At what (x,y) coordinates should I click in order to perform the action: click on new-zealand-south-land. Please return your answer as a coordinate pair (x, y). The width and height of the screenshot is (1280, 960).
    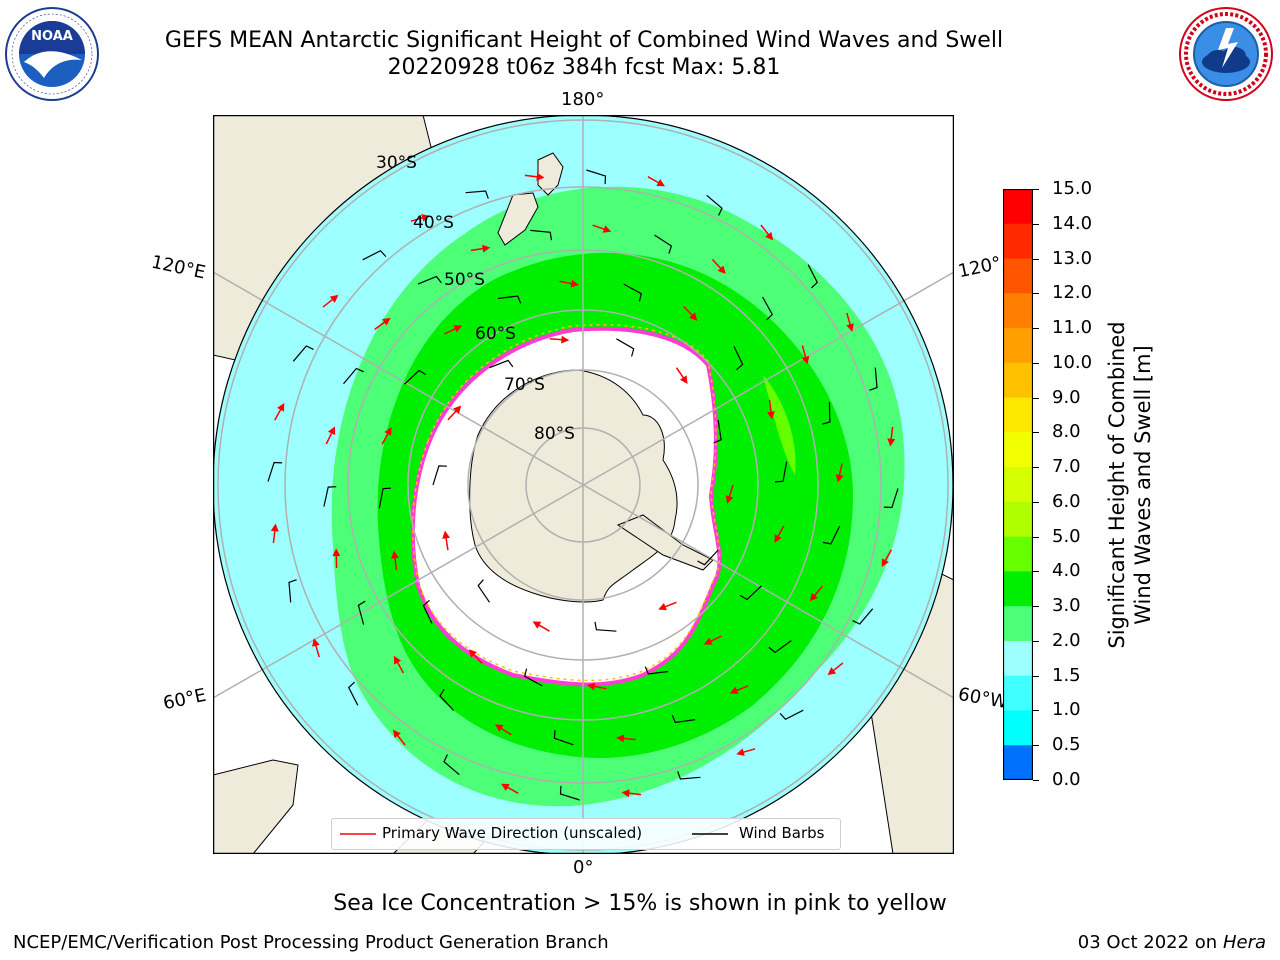
    Looking at the image, I should click on (518, 219).